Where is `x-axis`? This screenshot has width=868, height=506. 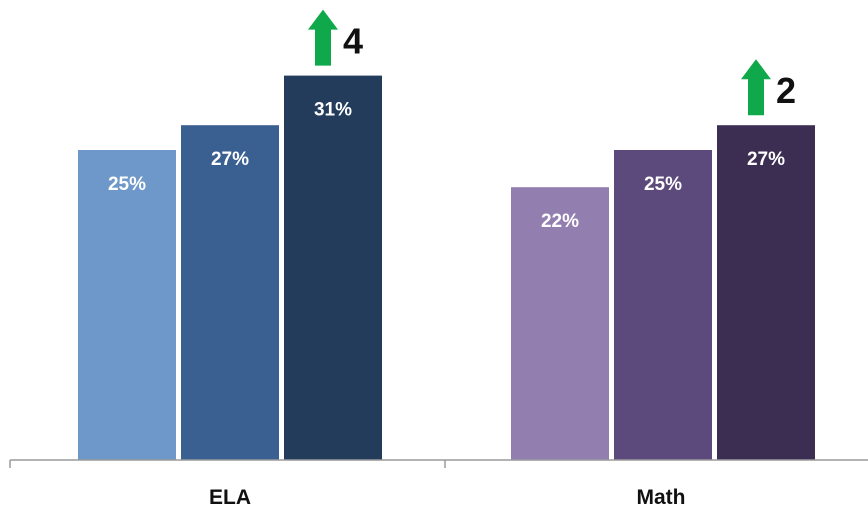 x-axis is located at coordinates (438, 463).